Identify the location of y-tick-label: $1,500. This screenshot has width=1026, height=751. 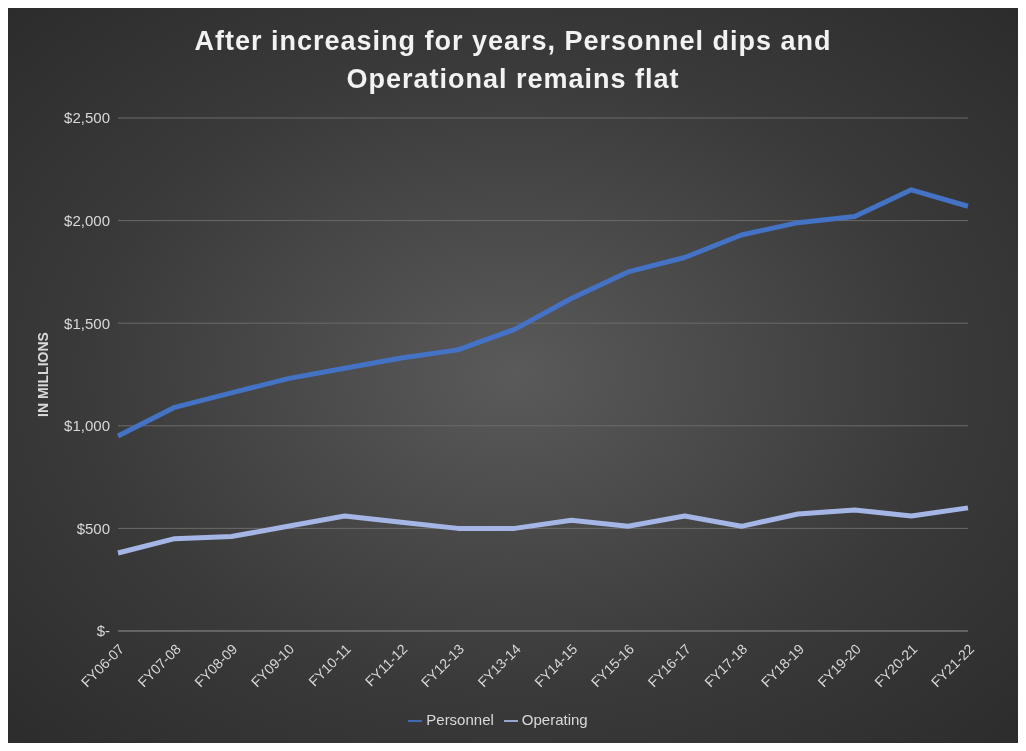
(87, 323).